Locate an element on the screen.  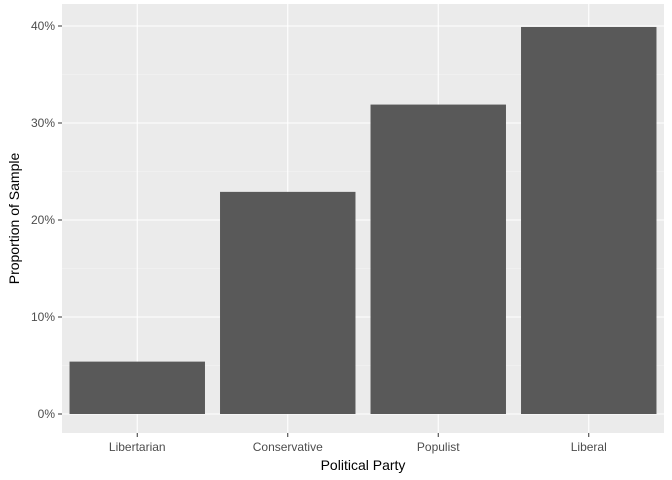
y-tick-label: 40% is located at coordinates (43, 26).